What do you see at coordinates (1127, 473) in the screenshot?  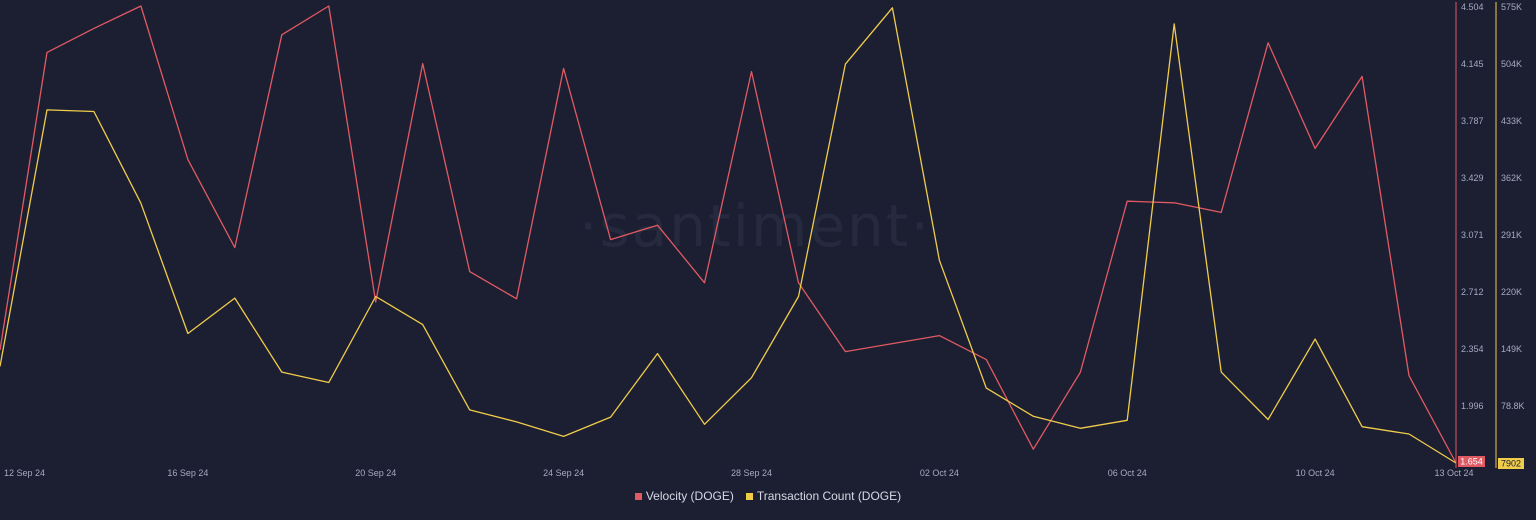 I see `x-tick-label: 06 Oct 24` at bounding box center [1127, 473].